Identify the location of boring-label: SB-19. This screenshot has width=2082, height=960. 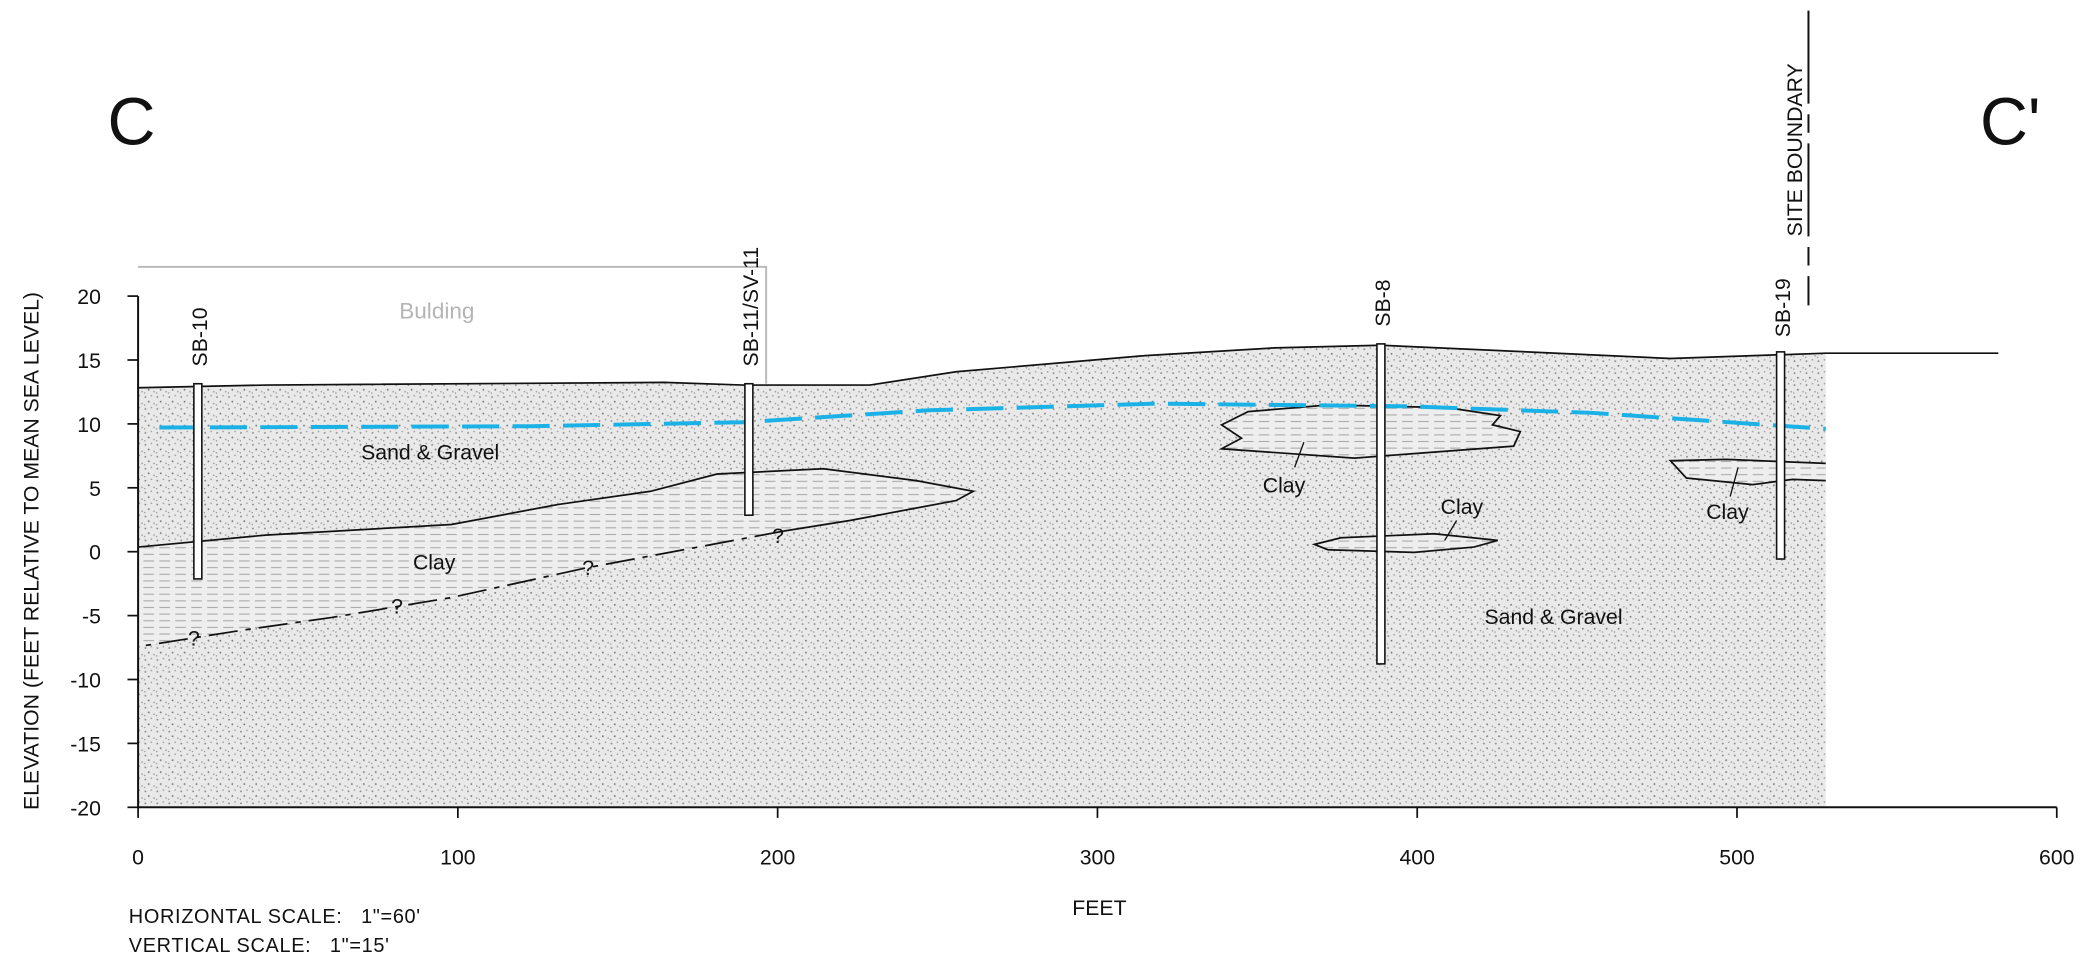
(1783, 307).